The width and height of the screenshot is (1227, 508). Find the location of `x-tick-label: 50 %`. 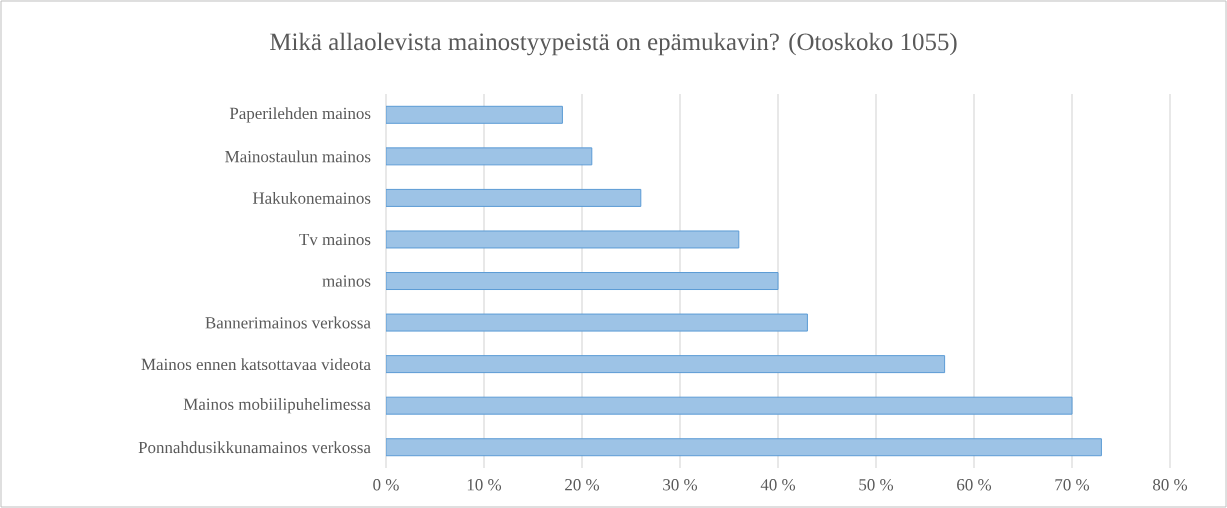

x-tick-label: 50 % is located at coordinates (876, 485).